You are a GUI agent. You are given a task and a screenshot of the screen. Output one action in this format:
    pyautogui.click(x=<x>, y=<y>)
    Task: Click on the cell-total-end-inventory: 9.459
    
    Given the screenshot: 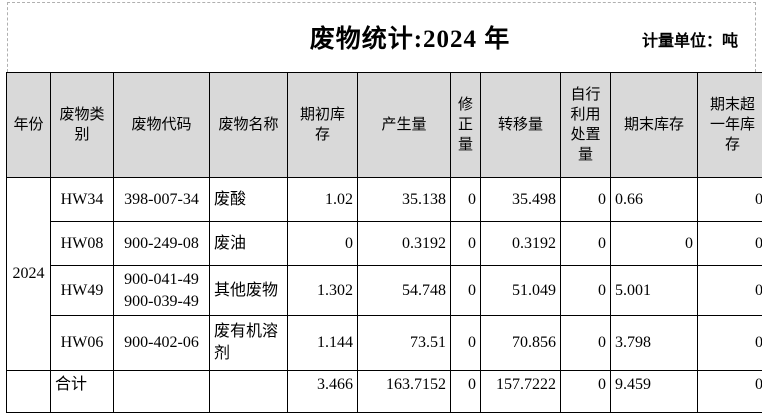 What is the action you would take?
    pyautogui.click(x=654, y=391)
    